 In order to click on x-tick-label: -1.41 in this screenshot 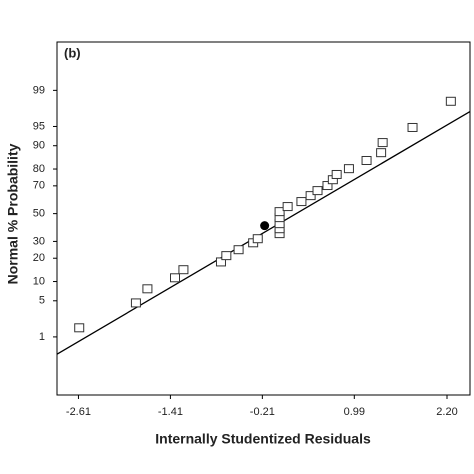, I will do `click(170, 412)`.